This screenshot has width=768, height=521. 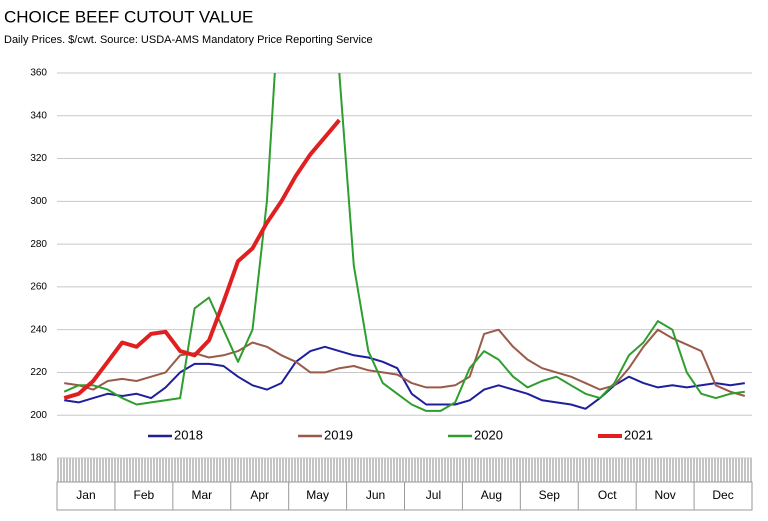 What do you see at coordinates (638, 434) in the screenshot?
I see `legend-label: 2021` at bounding box center [638, 434].